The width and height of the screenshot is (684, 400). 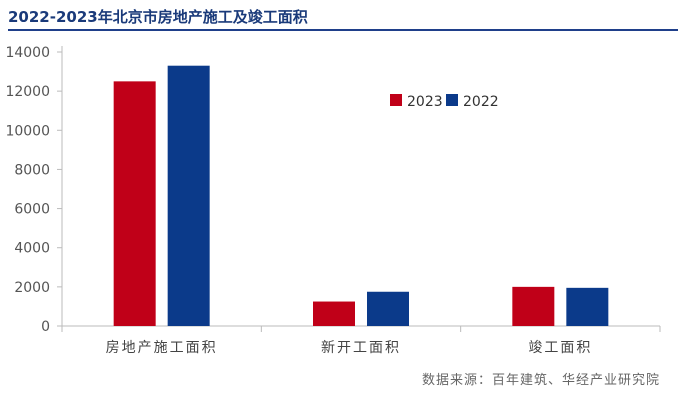 I want to click on y-tick-label: 14000, so click(x=27, y=53).